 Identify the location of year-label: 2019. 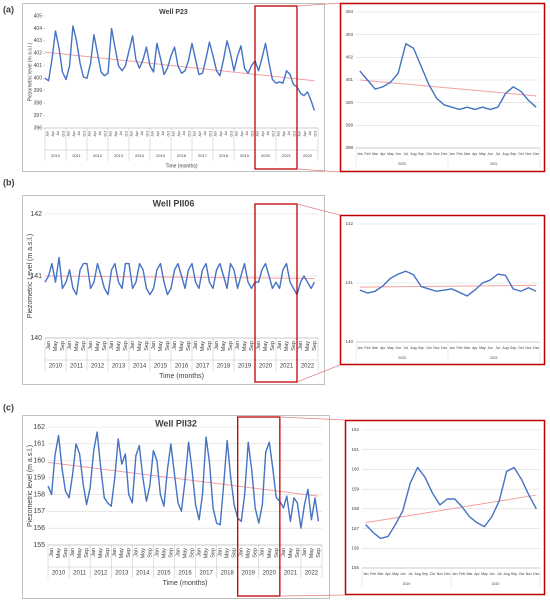
(249, 574).